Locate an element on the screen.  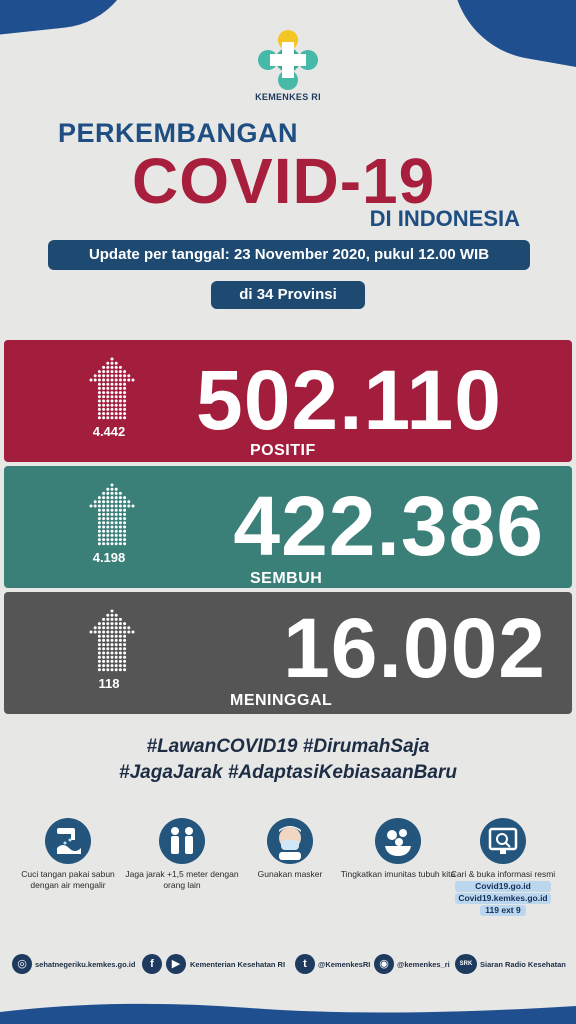
positif-card: 4.442 502.110 POSITIF is located at coordinates (288, 401).